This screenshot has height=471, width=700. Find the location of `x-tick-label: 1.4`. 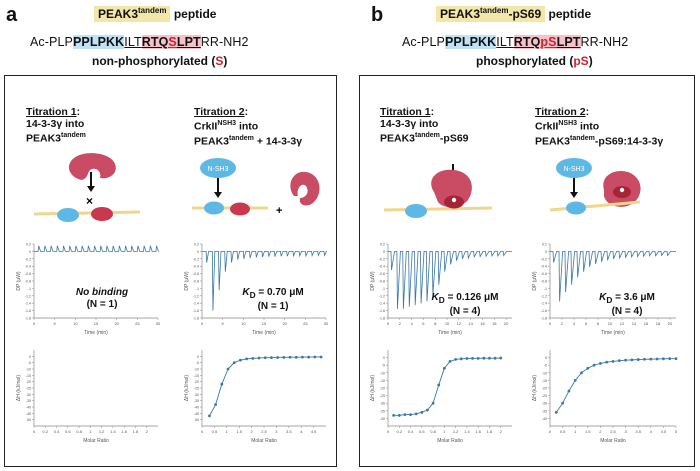

x-tick-label: 1.4 is located at coordinates (467, 431).